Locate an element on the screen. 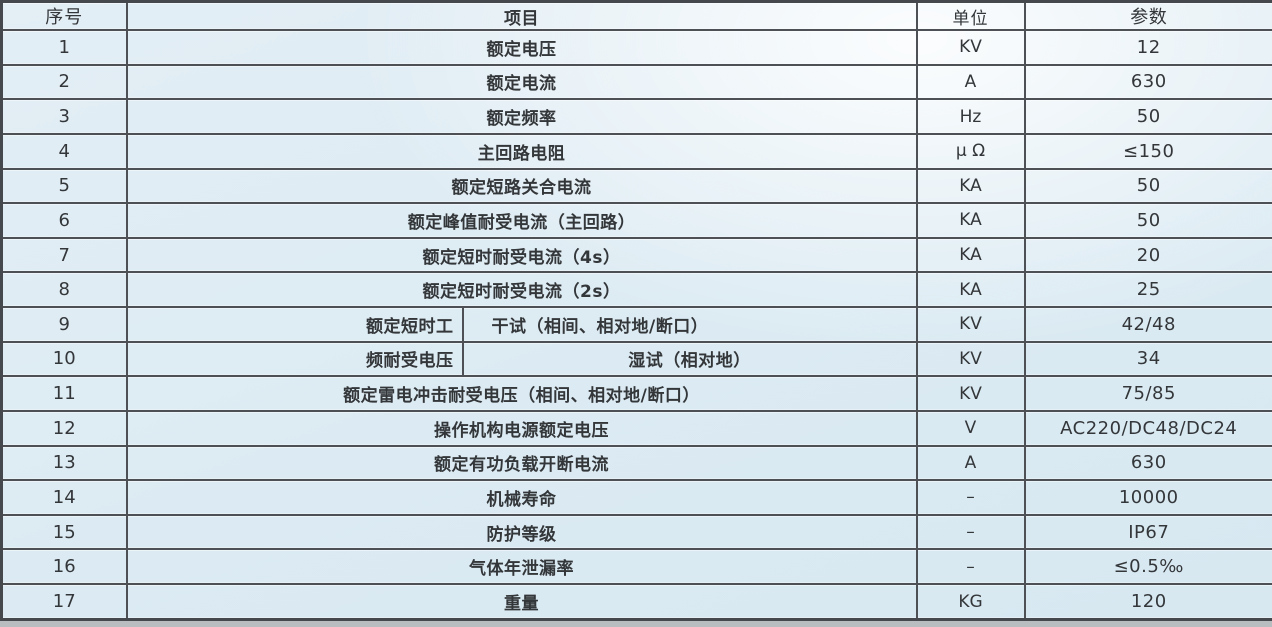 Image resolution: width=1272 pixels, height=627 pixels. cell-item: 重量 is located at coordinates (521, 602).